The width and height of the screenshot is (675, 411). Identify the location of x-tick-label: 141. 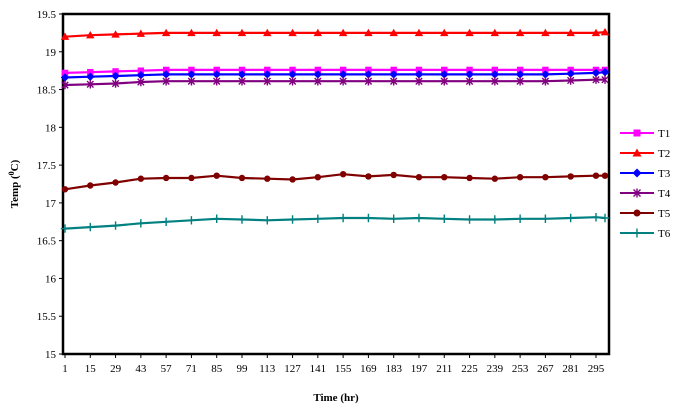
(318, 369).